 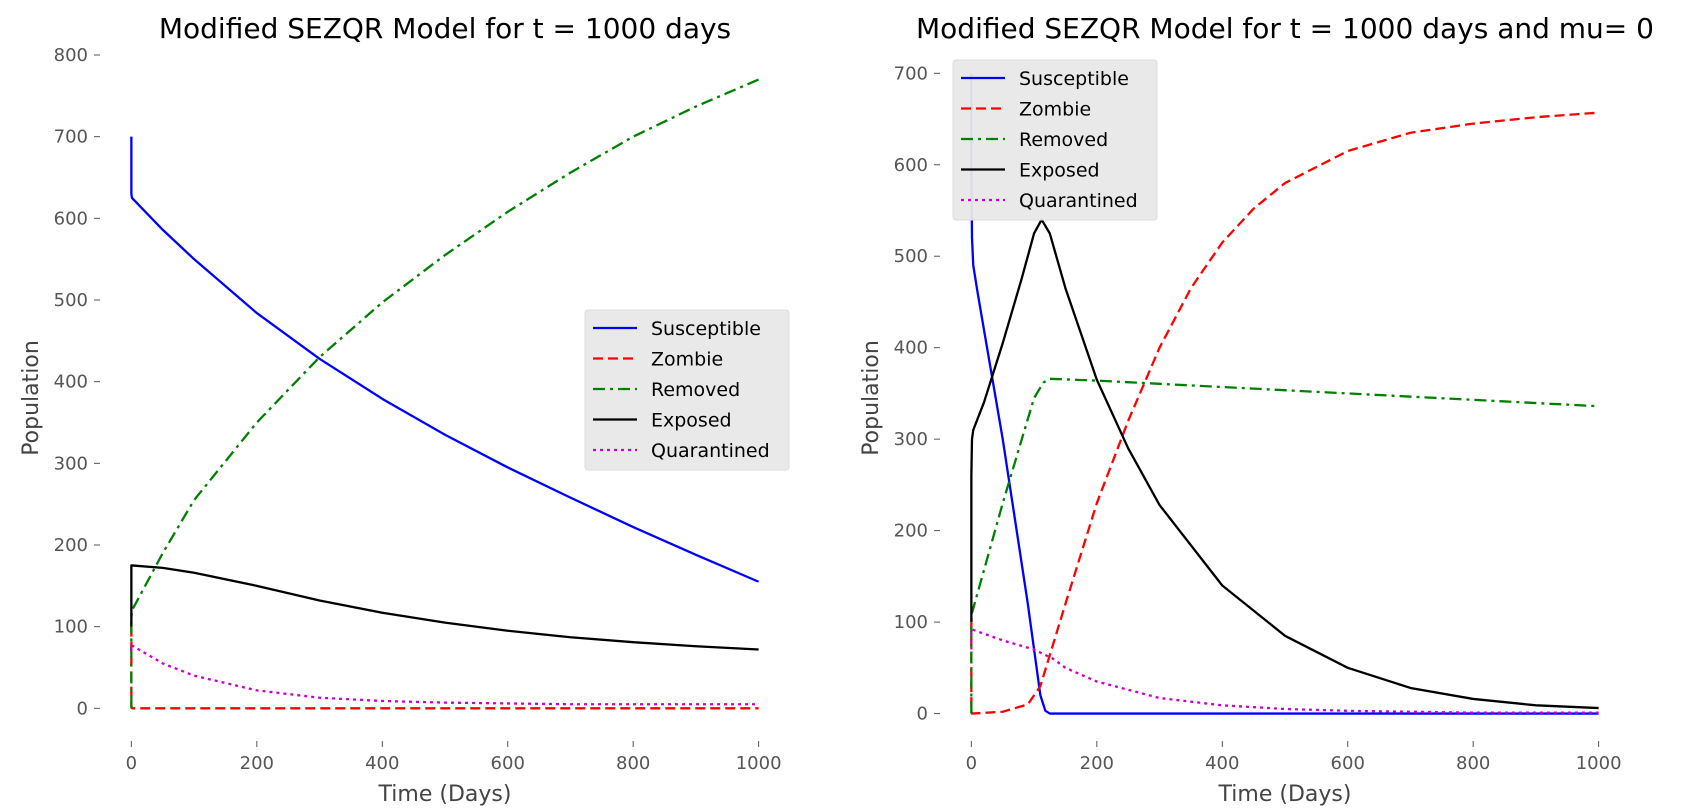 I want to click on chart-title: Modified SEZQR Model for t = 1000 days, so click(x=445, y=28).